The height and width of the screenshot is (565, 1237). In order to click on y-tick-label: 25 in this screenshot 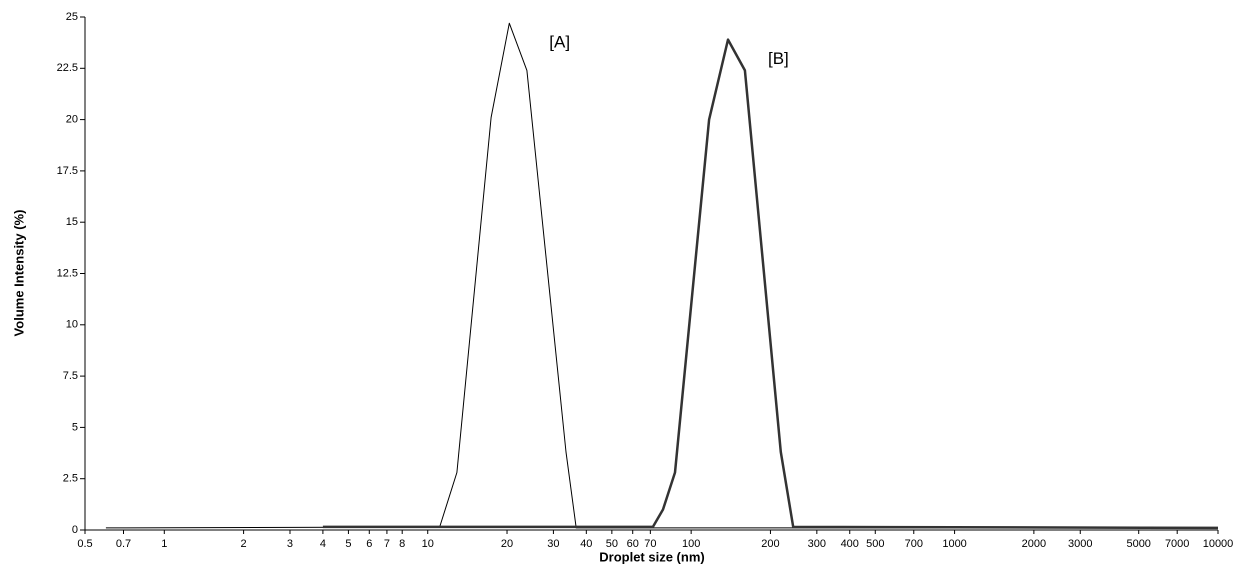, I will do `click(72, 17)`.